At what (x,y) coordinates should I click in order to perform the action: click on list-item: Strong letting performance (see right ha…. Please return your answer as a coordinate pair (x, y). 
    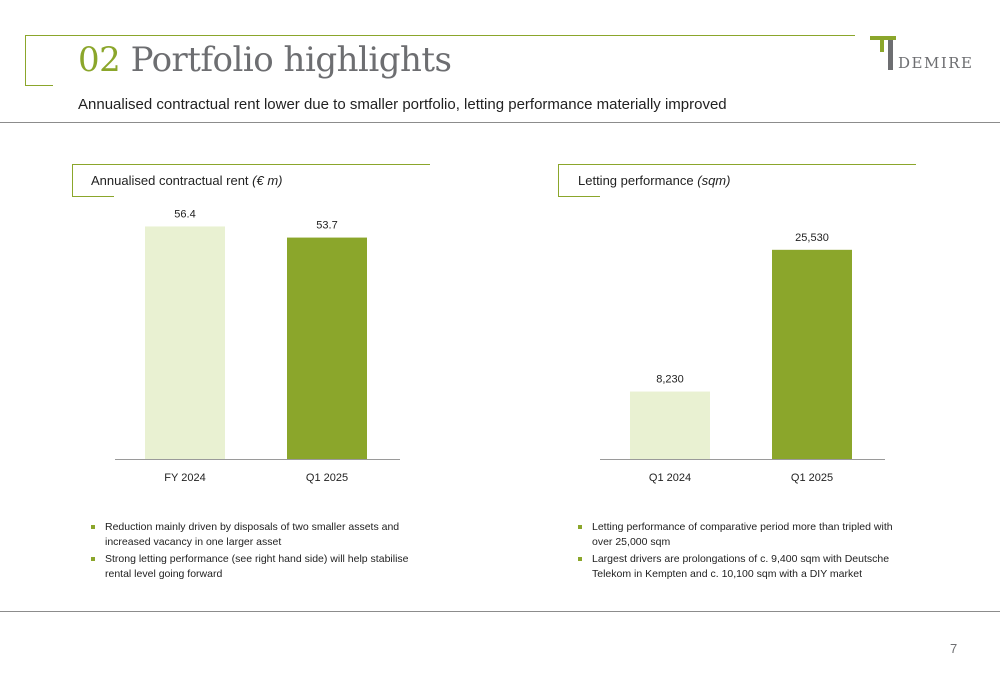
    Looking at the image, I should click on (256, 567).